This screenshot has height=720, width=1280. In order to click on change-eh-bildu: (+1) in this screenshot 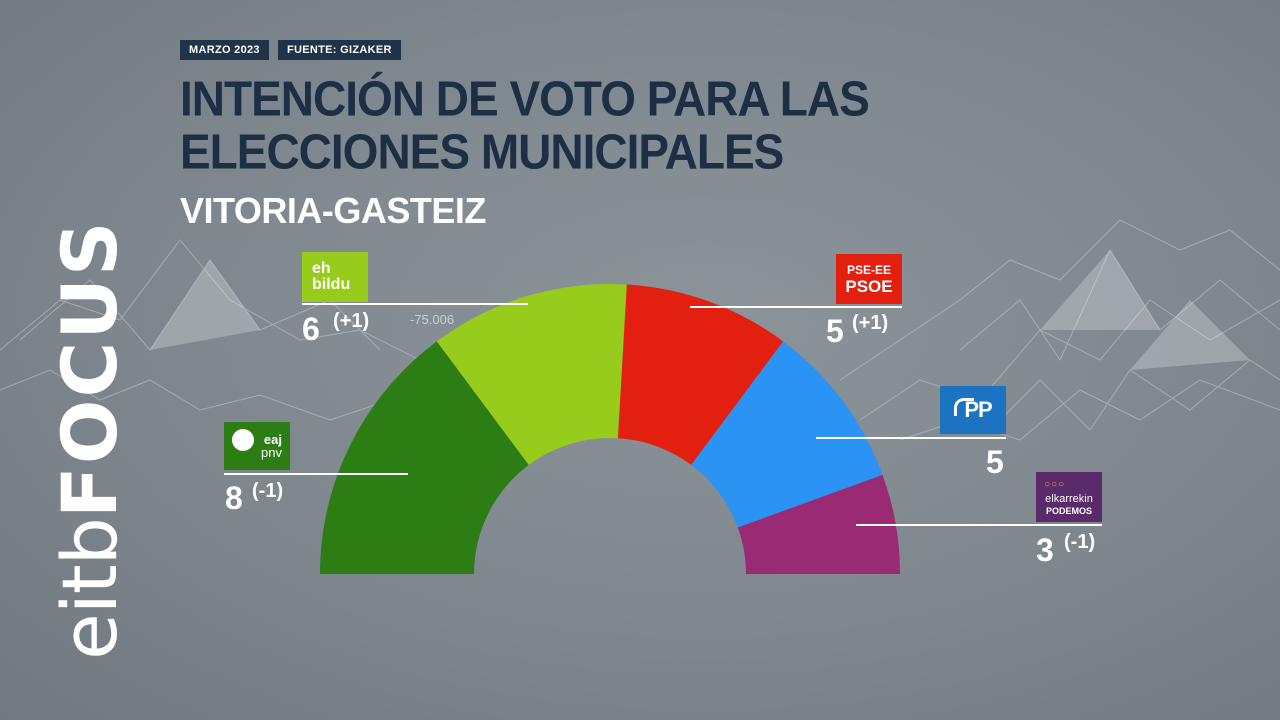, I will do `click(351, 321)`.